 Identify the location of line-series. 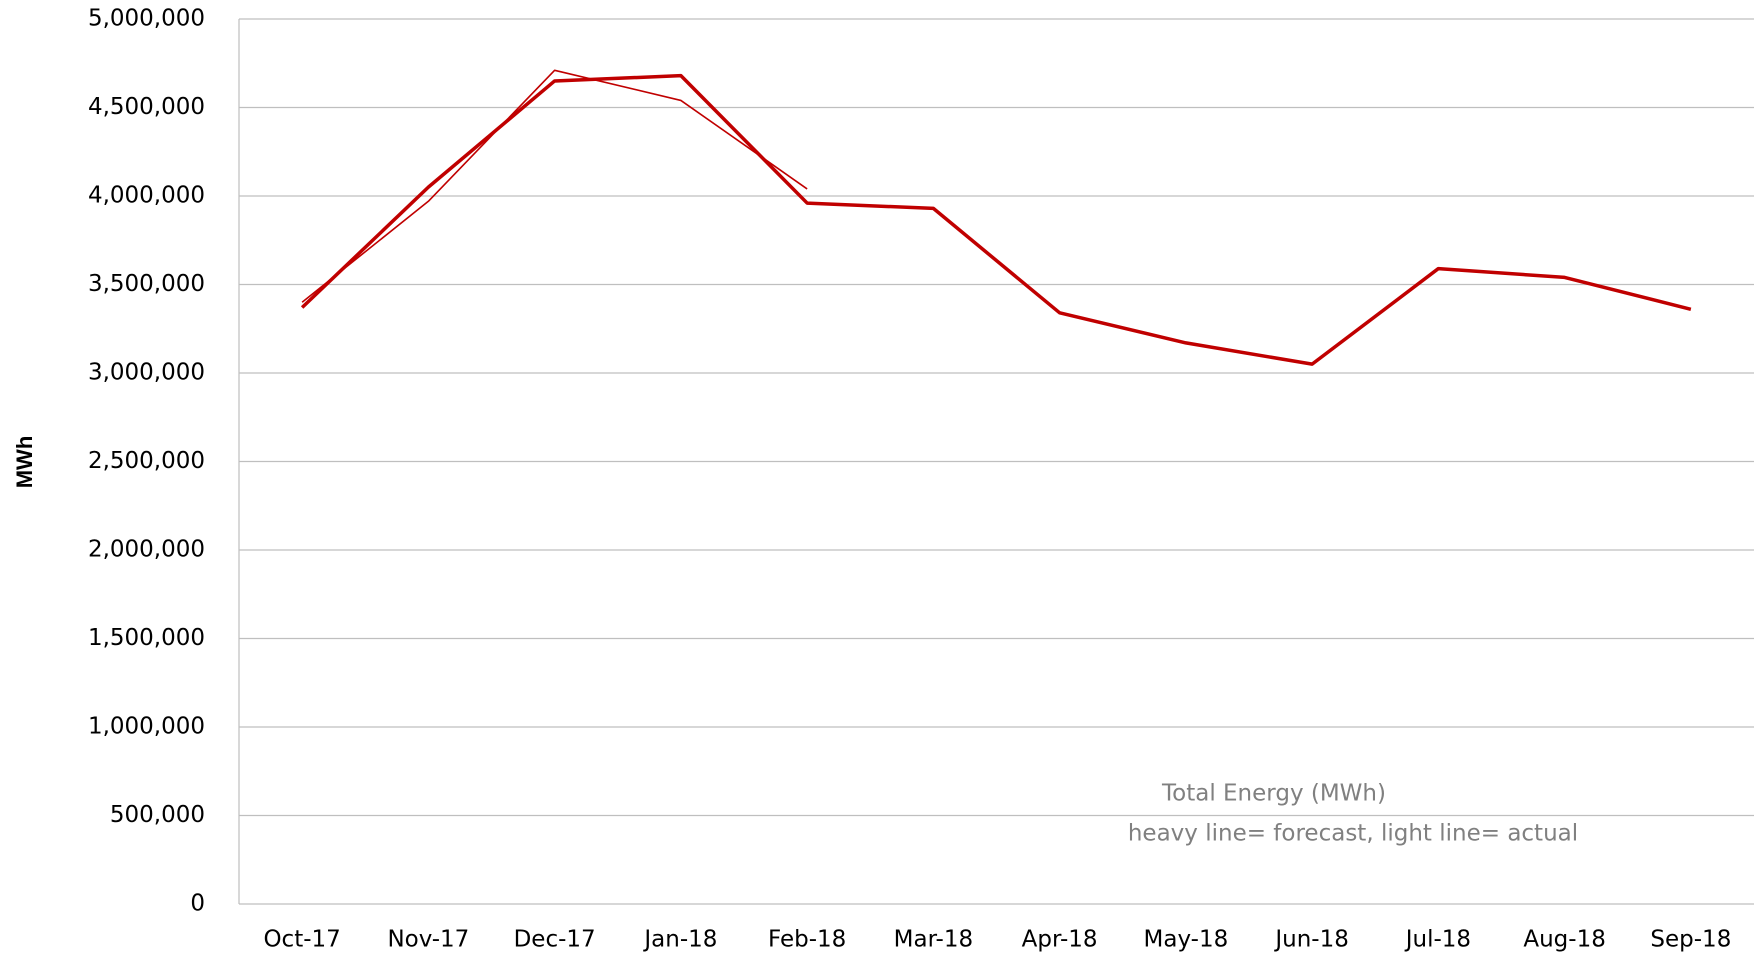
(554, 186).